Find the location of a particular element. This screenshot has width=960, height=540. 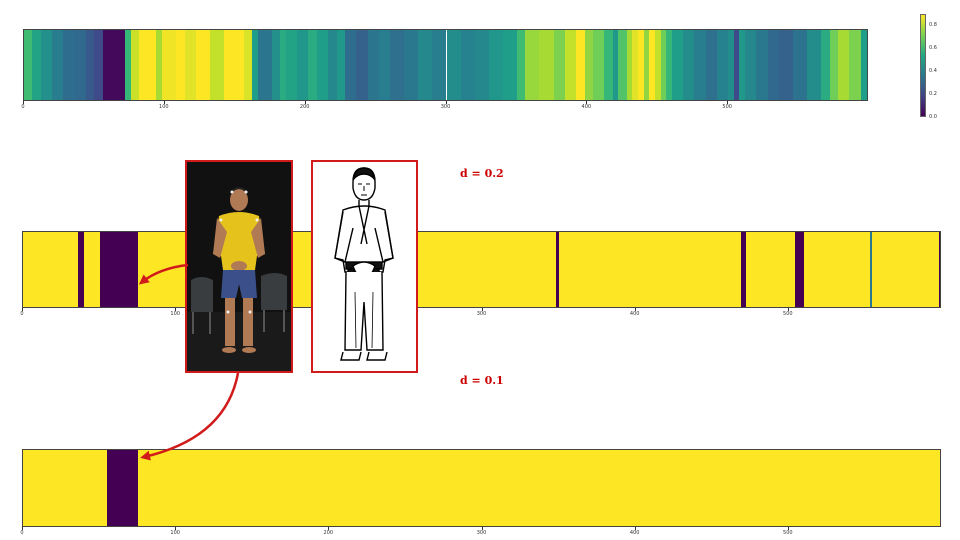

heatmap-strip-continuous is located at coordinates (445, 65).